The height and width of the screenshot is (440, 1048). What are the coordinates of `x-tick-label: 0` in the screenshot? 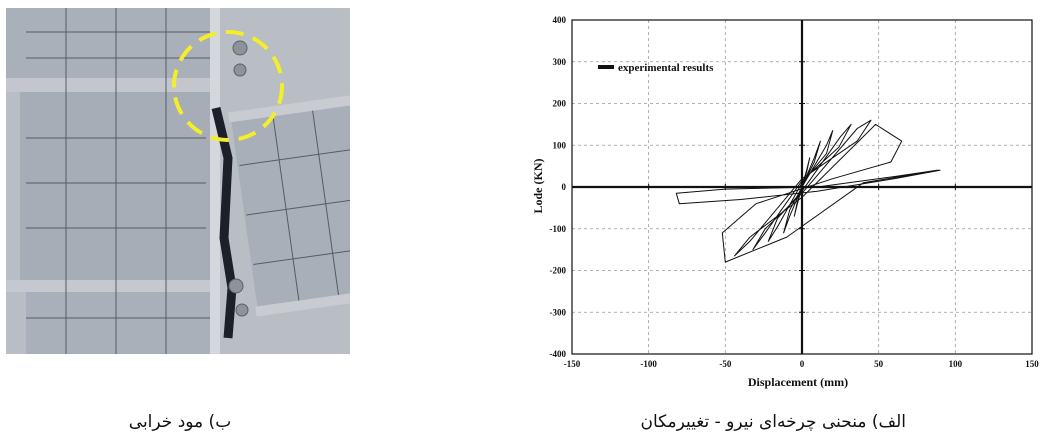 It's located at (802, 364).